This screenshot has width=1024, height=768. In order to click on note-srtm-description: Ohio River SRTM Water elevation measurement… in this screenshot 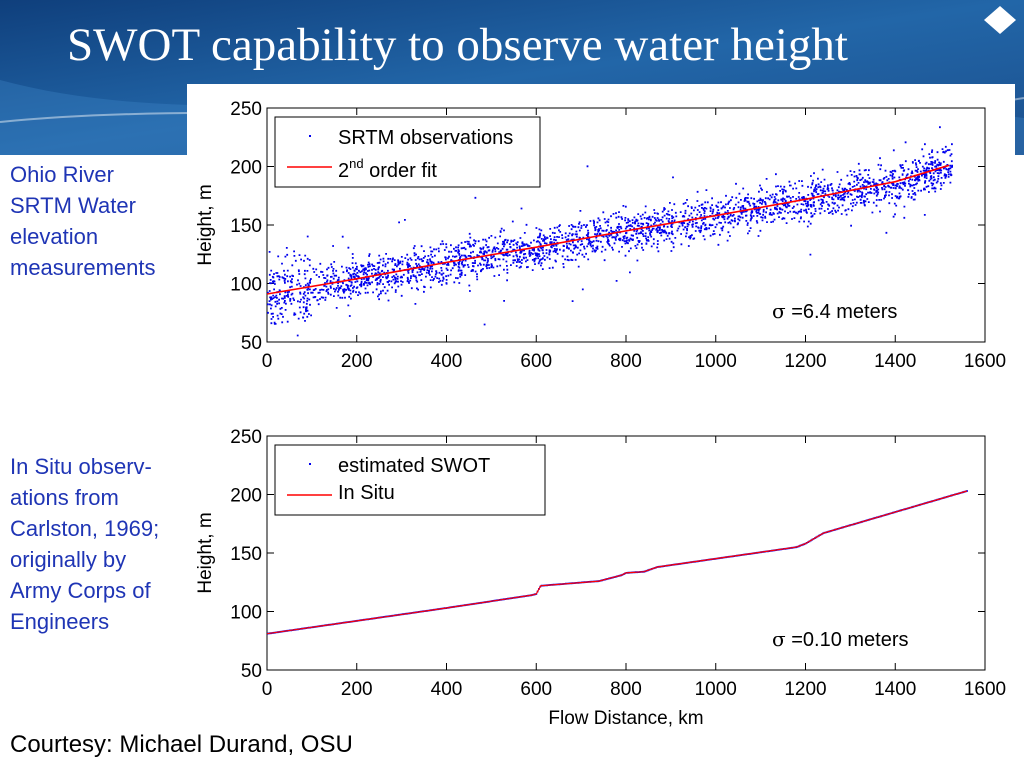, I will do `click(83, 221)`.